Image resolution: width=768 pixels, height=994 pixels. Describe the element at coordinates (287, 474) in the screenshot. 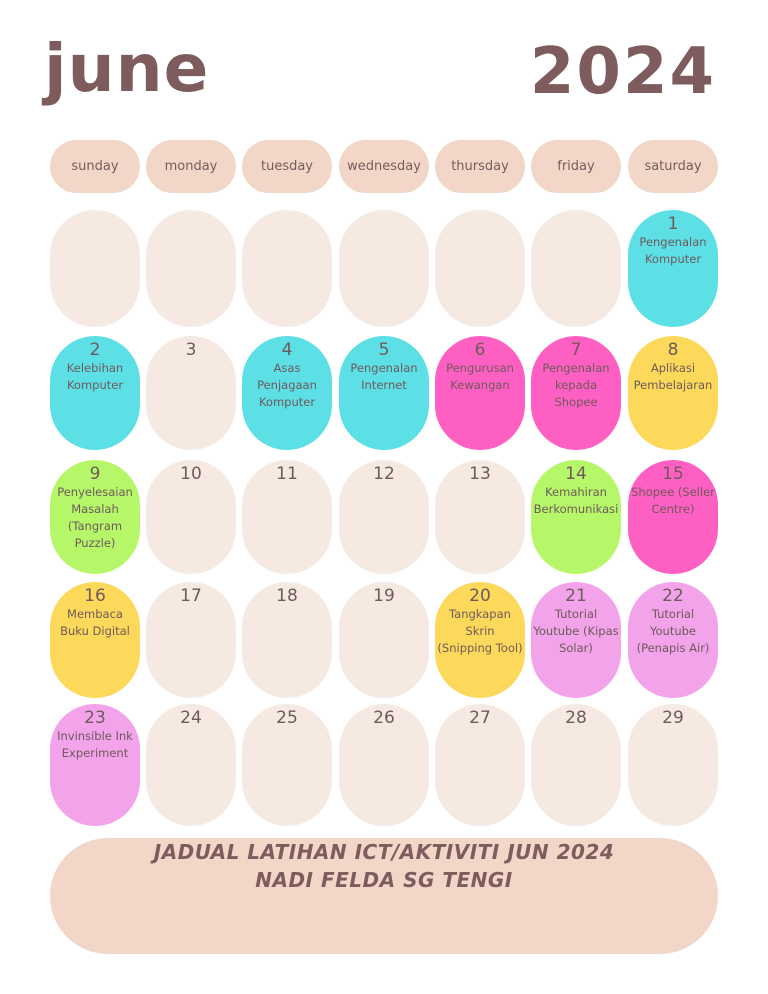

I see `day-number: 11` at that location.